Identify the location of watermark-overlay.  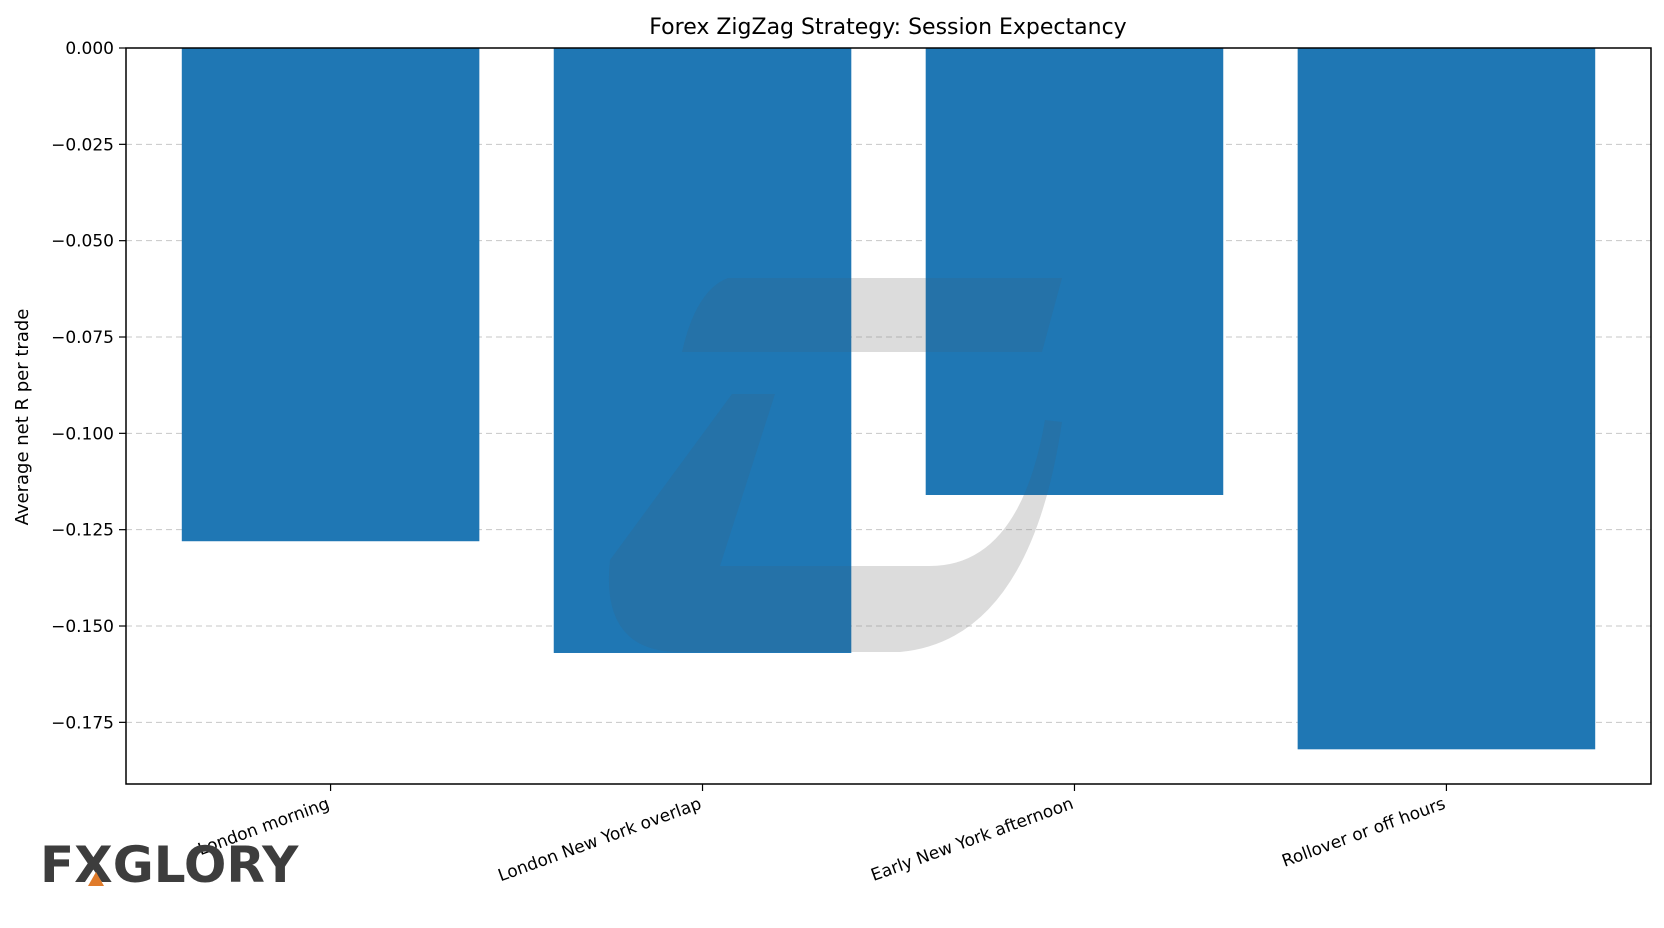
(835, 465).